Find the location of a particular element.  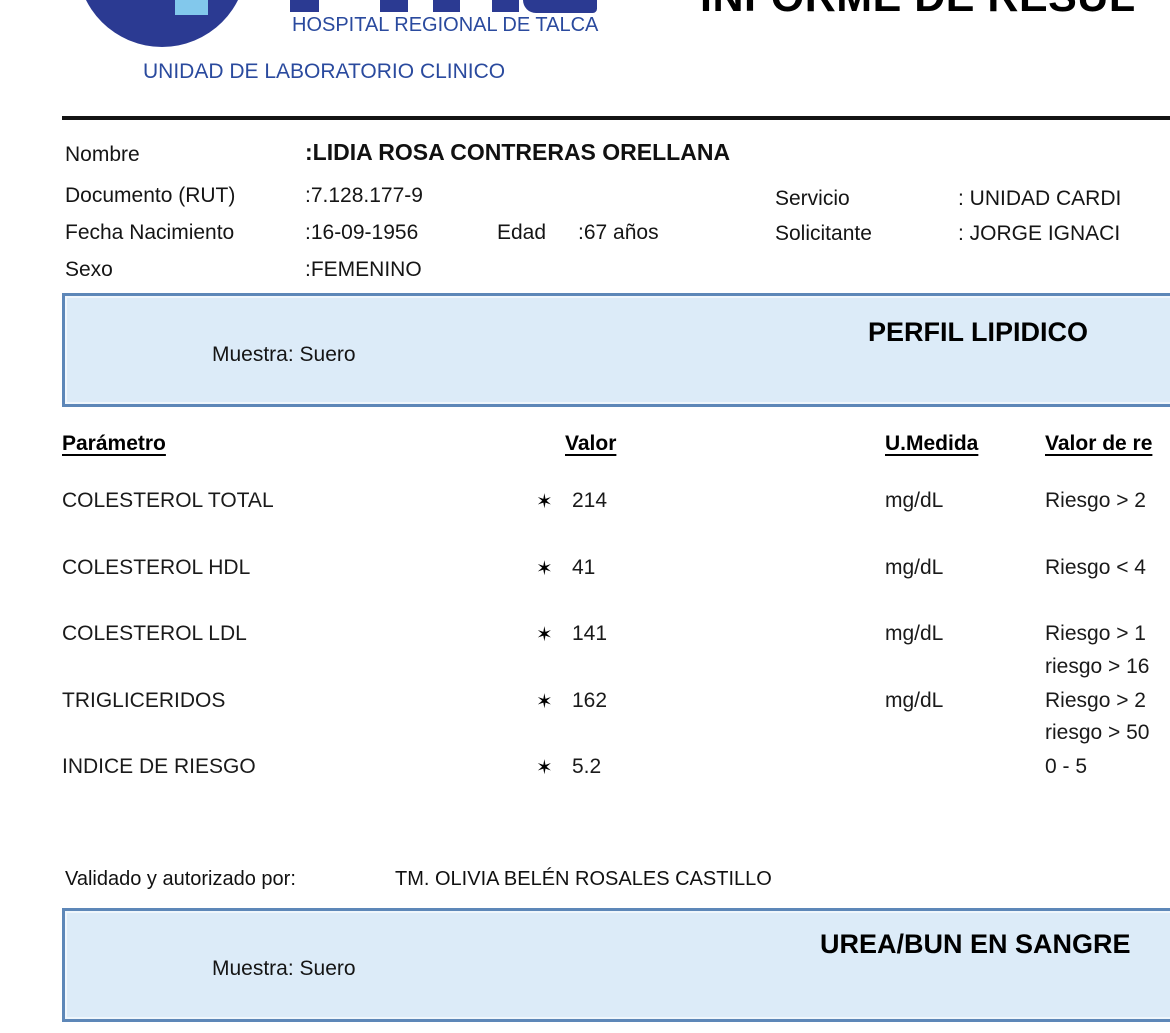

validated-by-name: TM. OLIVIA BELÉN ROSALES CASTILLO is located at coordinates (583, 879).